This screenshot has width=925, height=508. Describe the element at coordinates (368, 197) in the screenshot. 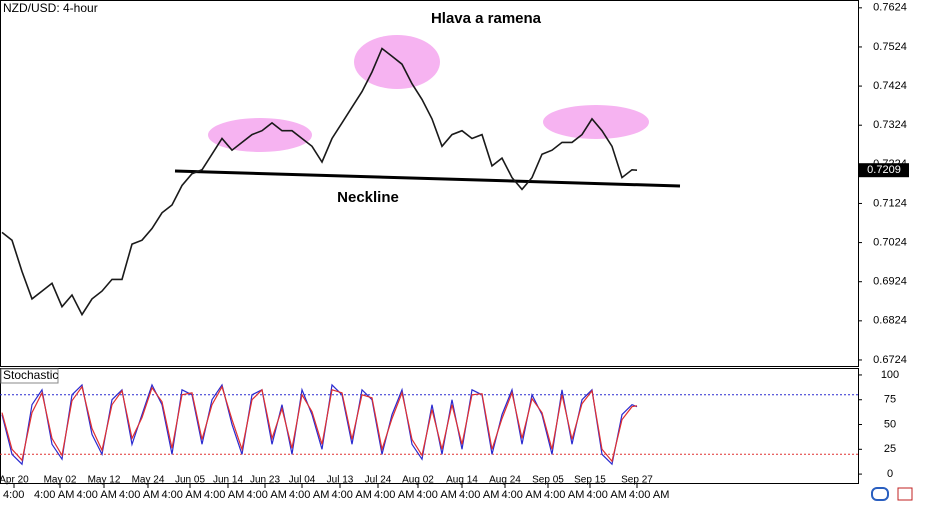

I see `annotation: Neckline` at that location.